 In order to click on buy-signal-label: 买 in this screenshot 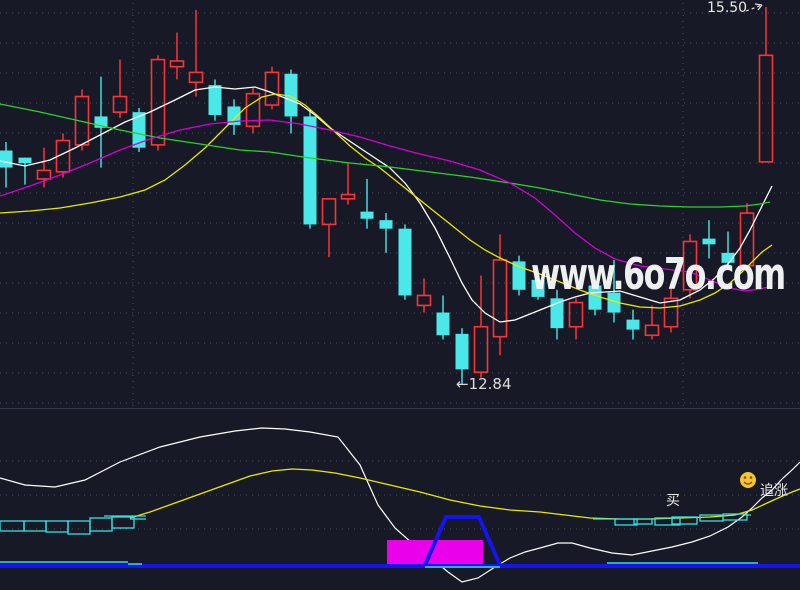, I will do `click(673, 501)`.